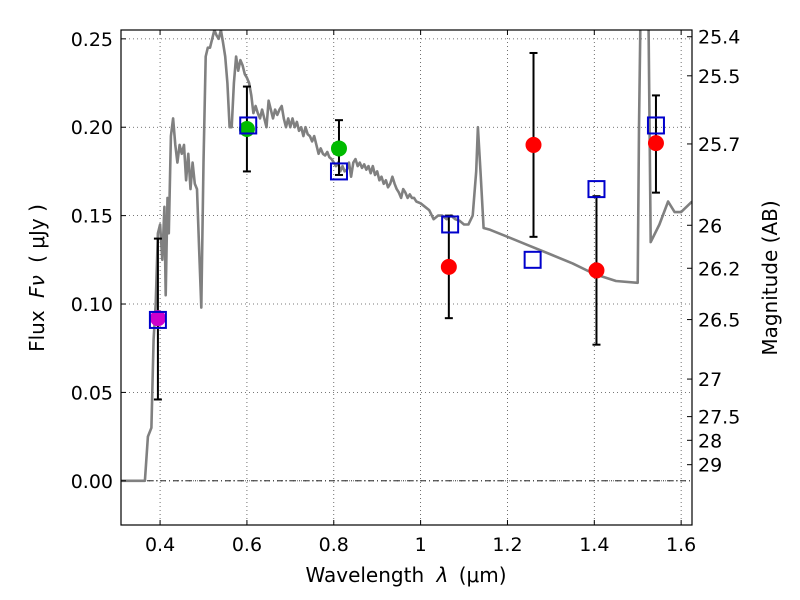 The height and width of the screenshot is (600, 800). I want to click on mag-tick-label: 25.7, so click(719, 145).